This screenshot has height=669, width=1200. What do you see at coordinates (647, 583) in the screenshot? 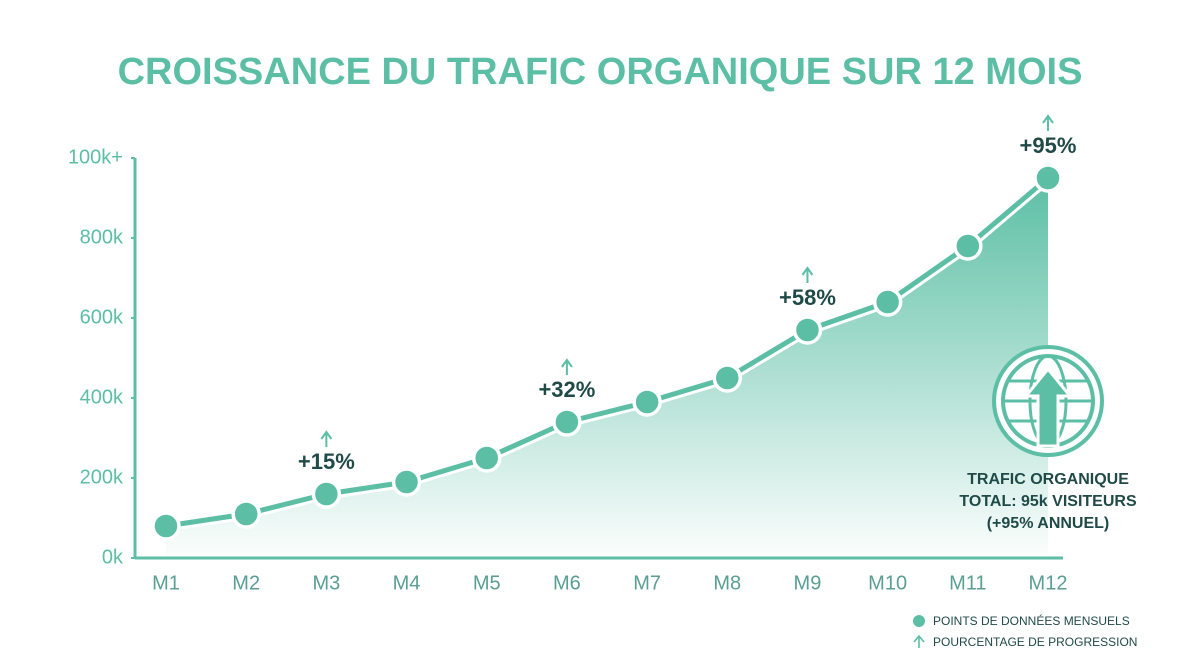
I see `x-tick-label: M7` at bounding box center [647, 583].